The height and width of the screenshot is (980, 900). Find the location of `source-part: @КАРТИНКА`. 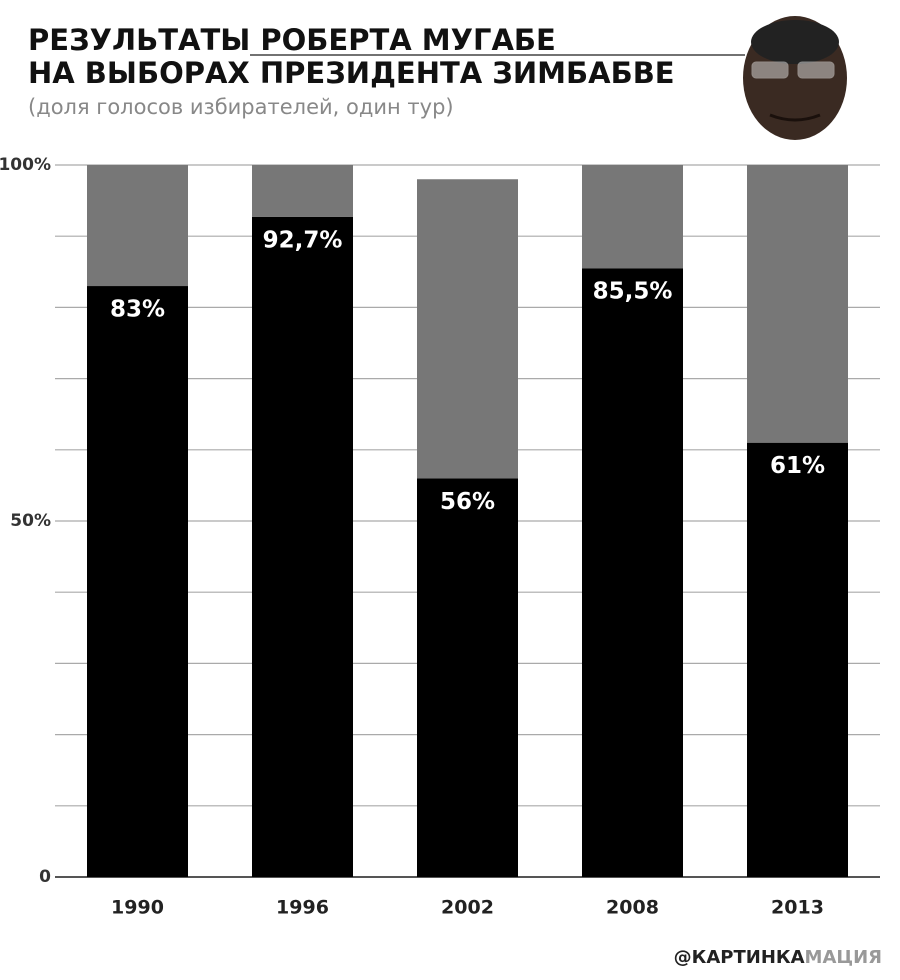

source-part: @КАРТИНКА is located at coordinates (739, 957).